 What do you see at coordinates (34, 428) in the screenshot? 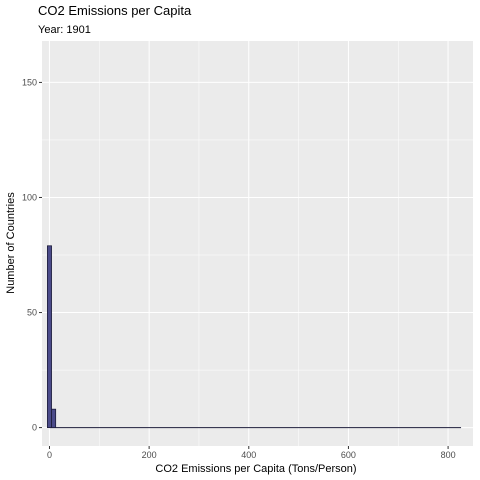
I see `y-tick-label: 0` at bounding box center [34, 428].